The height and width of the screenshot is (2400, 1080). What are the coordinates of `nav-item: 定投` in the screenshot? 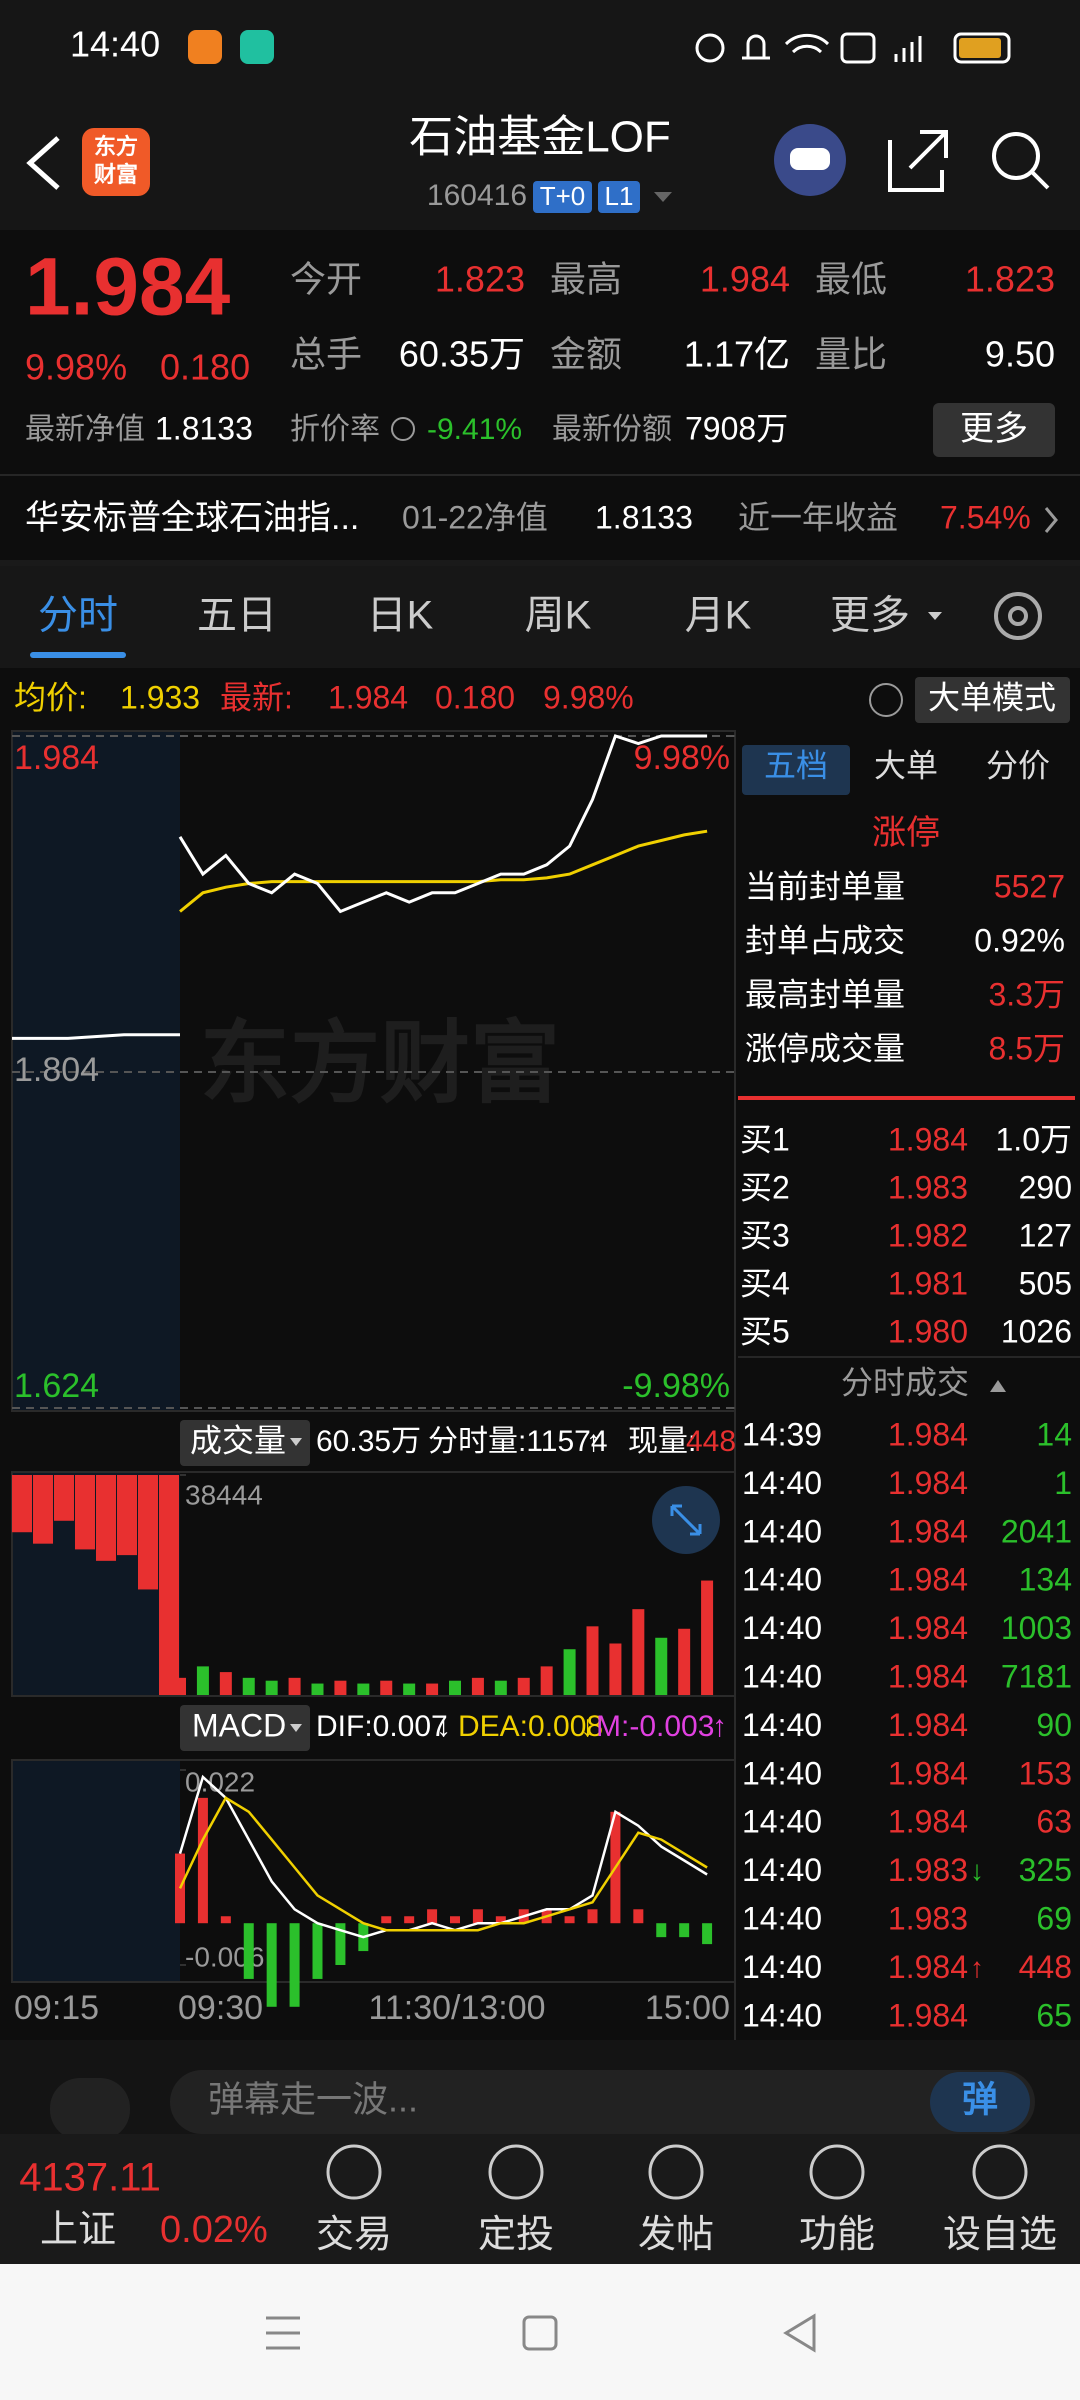 It's located at (516, 2235).